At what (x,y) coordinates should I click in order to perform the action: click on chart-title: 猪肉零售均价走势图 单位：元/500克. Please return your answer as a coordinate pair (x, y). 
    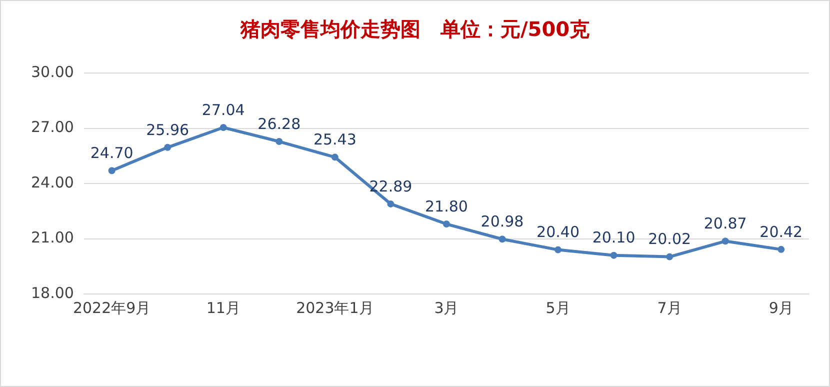
    Looking at the image, I should click on (414, 29).